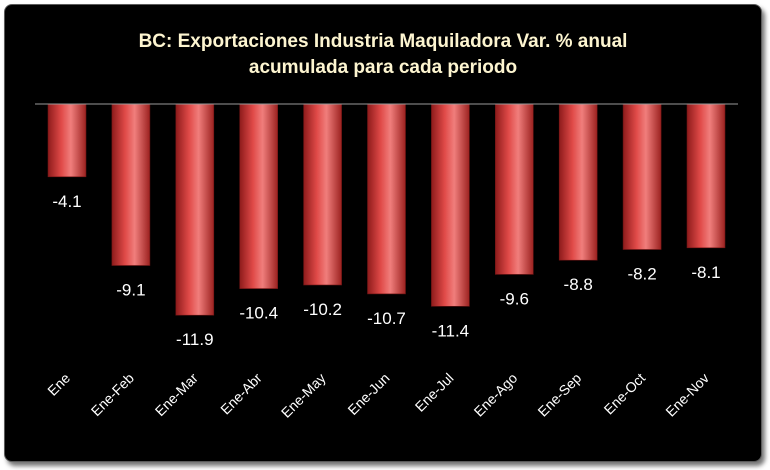 This screenshot has width=770, height=470. I want to click on bar-ene-abr, so click(258, 196).